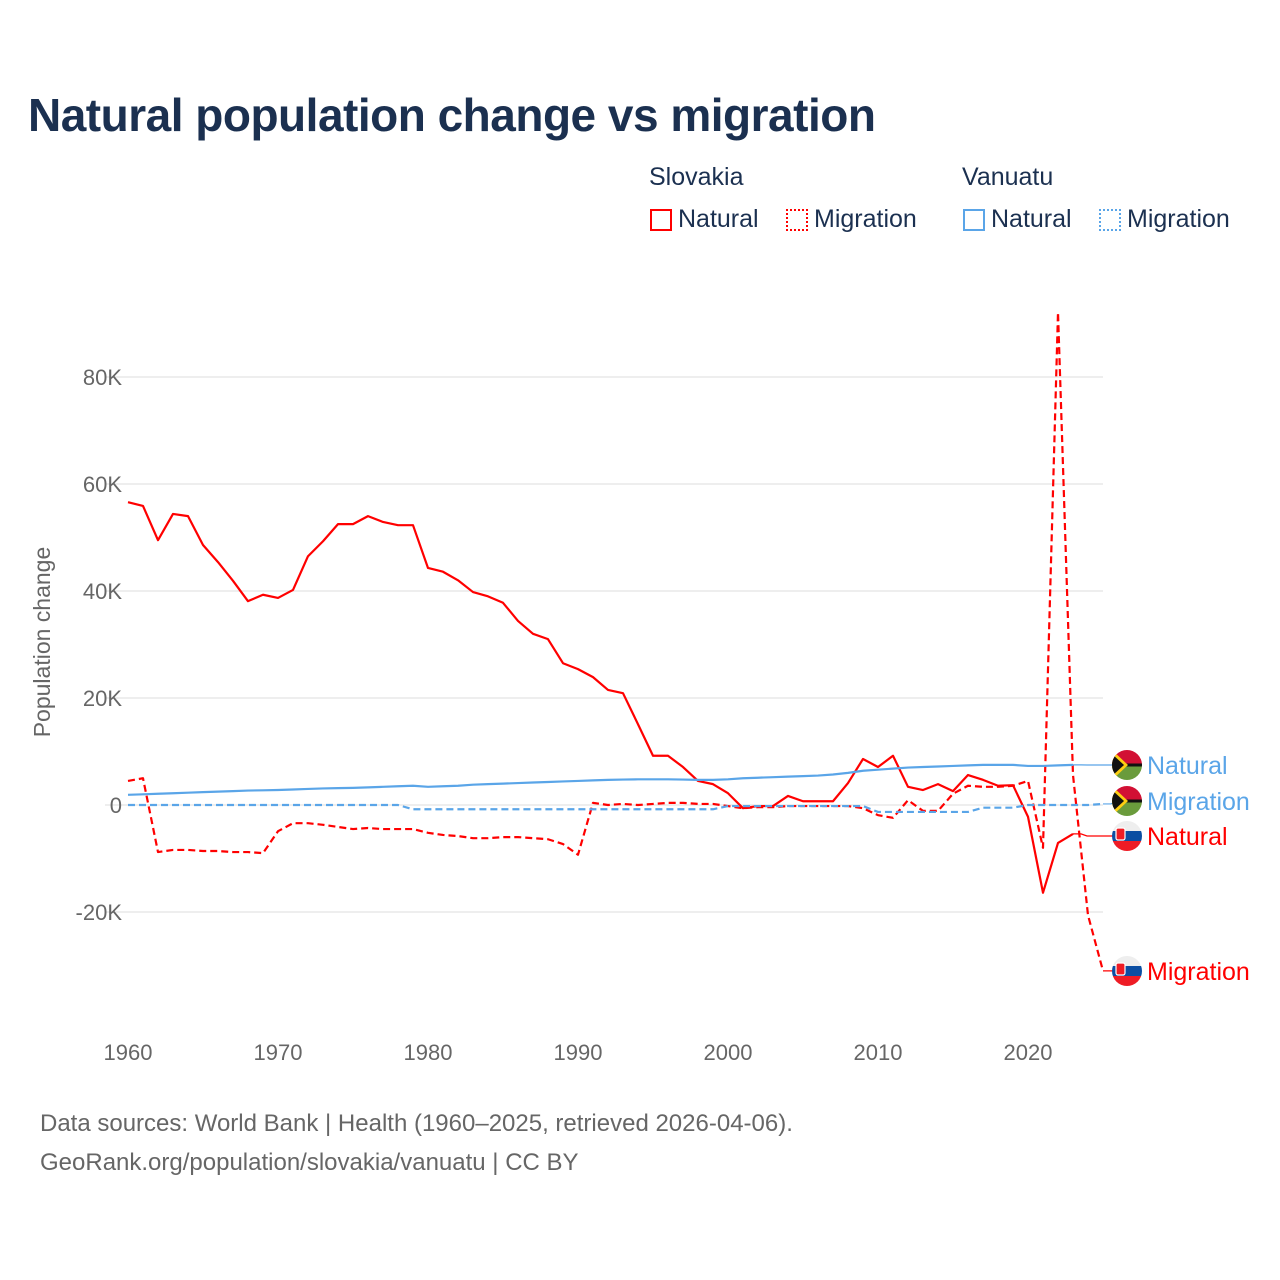 This screenshot has width=1280, height=1280. I want to click on end-label-slovakia-migration: Migration, so click(1198, 972).